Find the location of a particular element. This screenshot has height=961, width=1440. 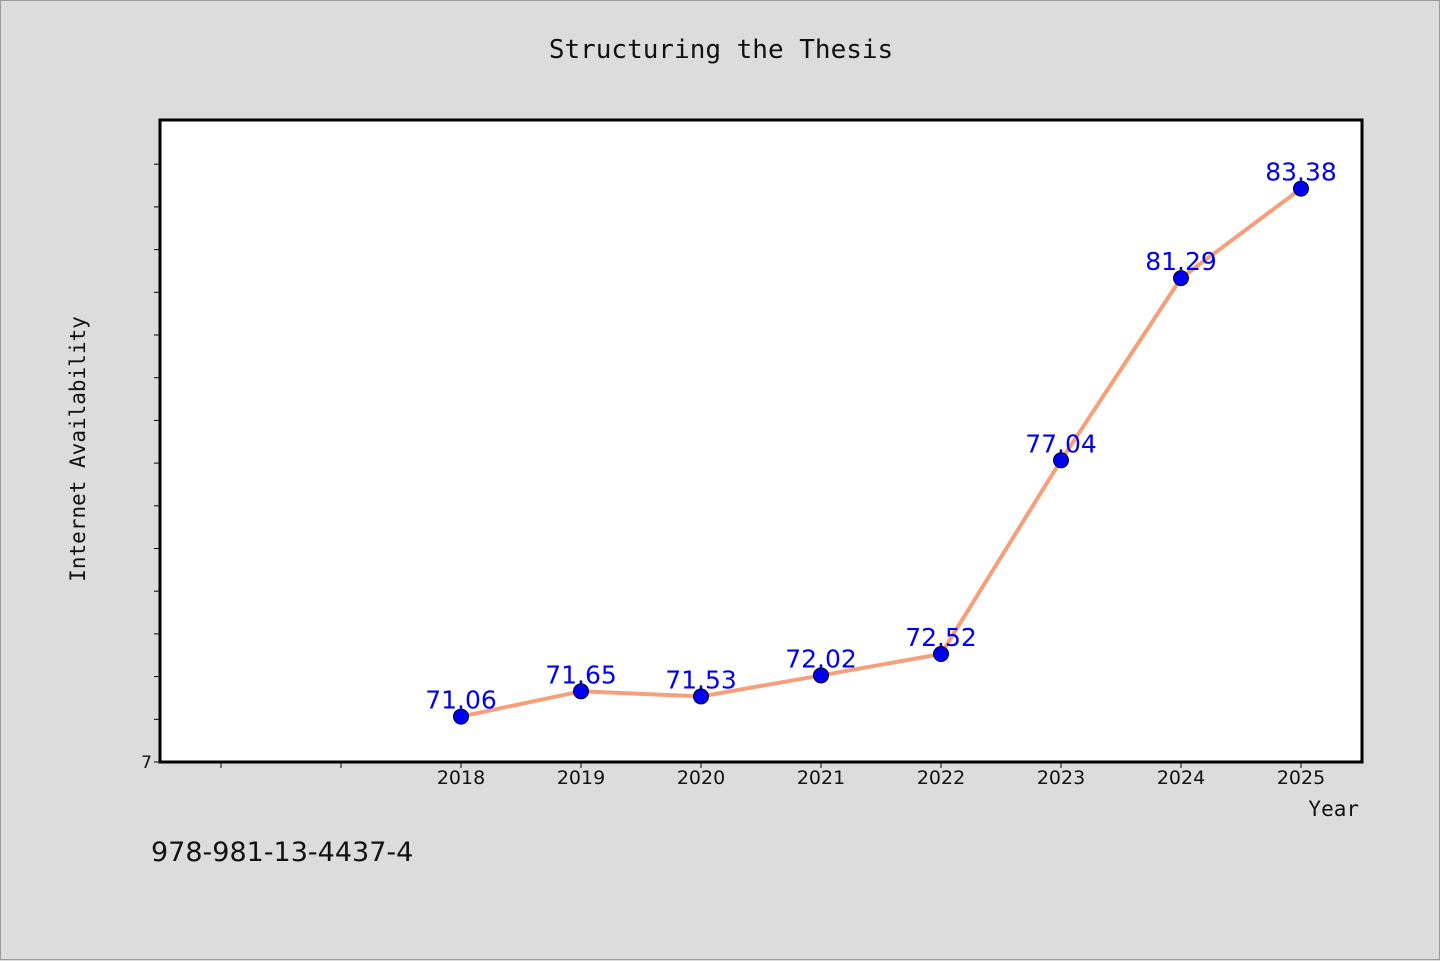

x-tick-label: 2018 is located at coordinates (461, 778).